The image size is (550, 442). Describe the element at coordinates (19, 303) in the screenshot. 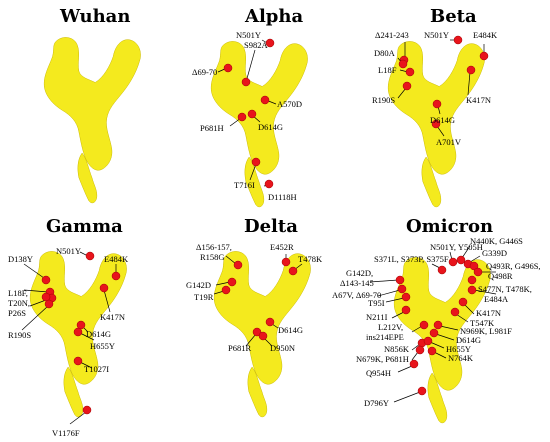

I see `mutation-label: T20N,` at that location.